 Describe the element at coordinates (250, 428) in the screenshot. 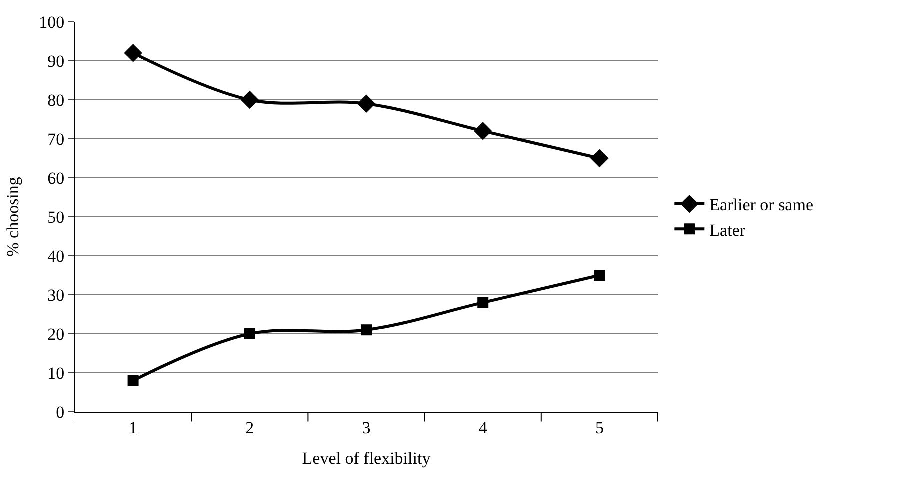

I see `x-tick-label: 2` at that location.